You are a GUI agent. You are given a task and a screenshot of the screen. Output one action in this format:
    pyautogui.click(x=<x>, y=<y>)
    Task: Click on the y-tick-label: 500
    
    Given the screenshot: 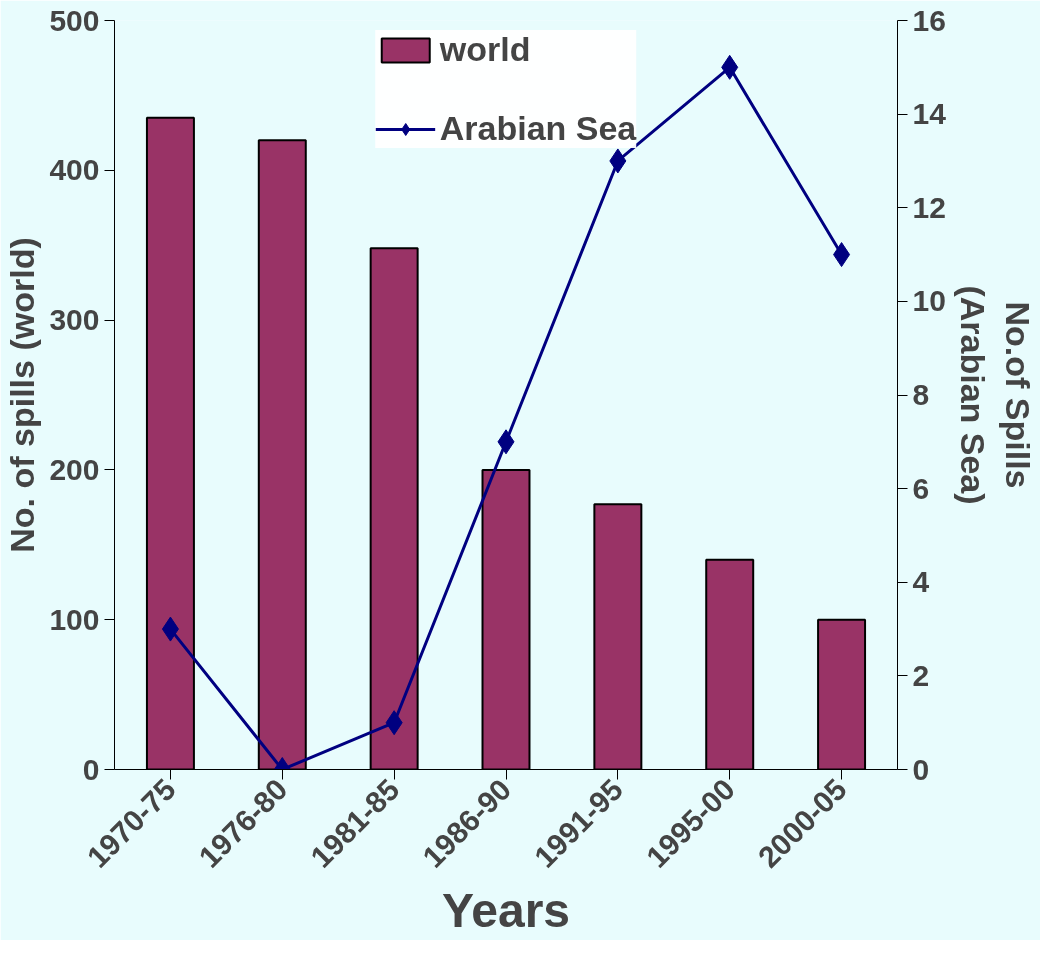 What is the action you would take?
    pyautogui.click(x=74, y=20)
    